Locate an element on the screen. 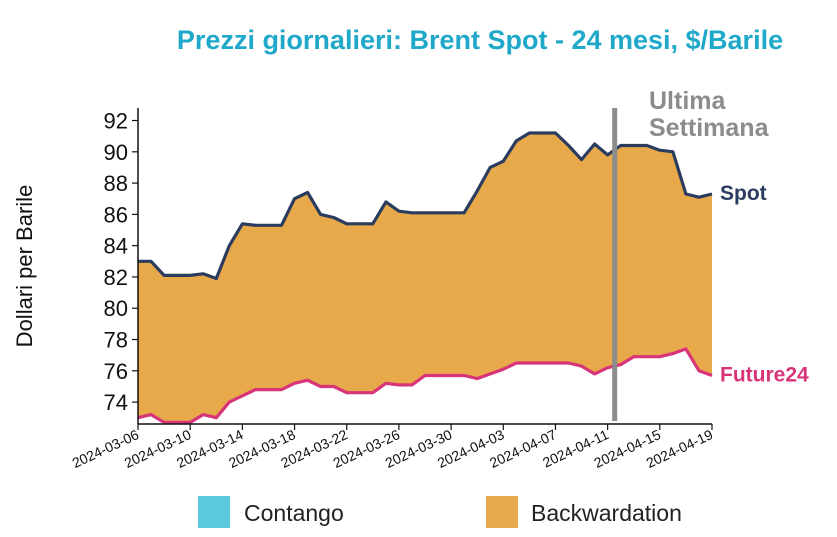  y-tick-label: 82 is located at coordinates (116, 277).